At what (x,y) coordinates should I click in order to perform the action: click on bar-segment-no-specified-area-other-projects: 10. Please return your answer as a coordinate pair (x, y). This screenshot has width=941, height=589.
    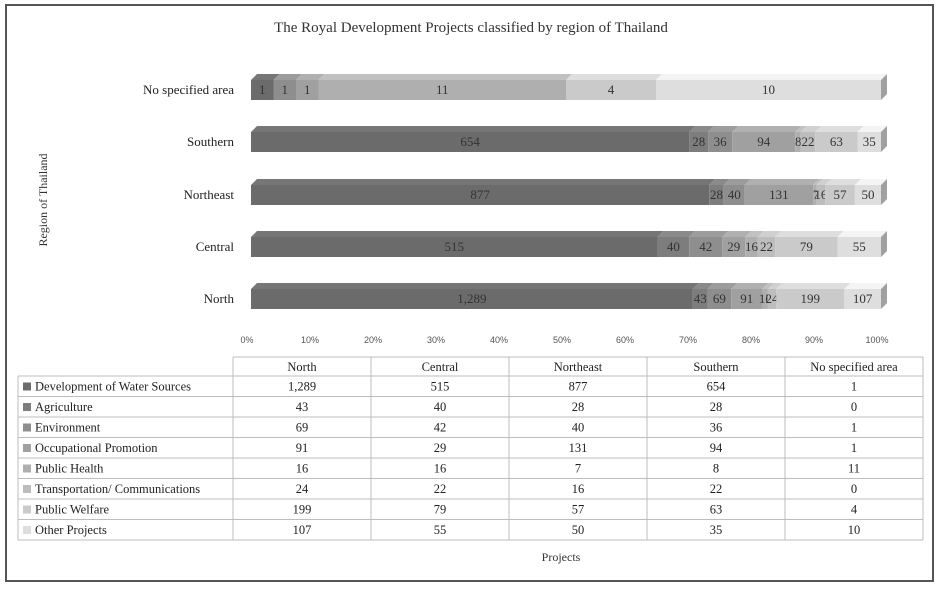
    Looking at the image, I should click on (771, 87).